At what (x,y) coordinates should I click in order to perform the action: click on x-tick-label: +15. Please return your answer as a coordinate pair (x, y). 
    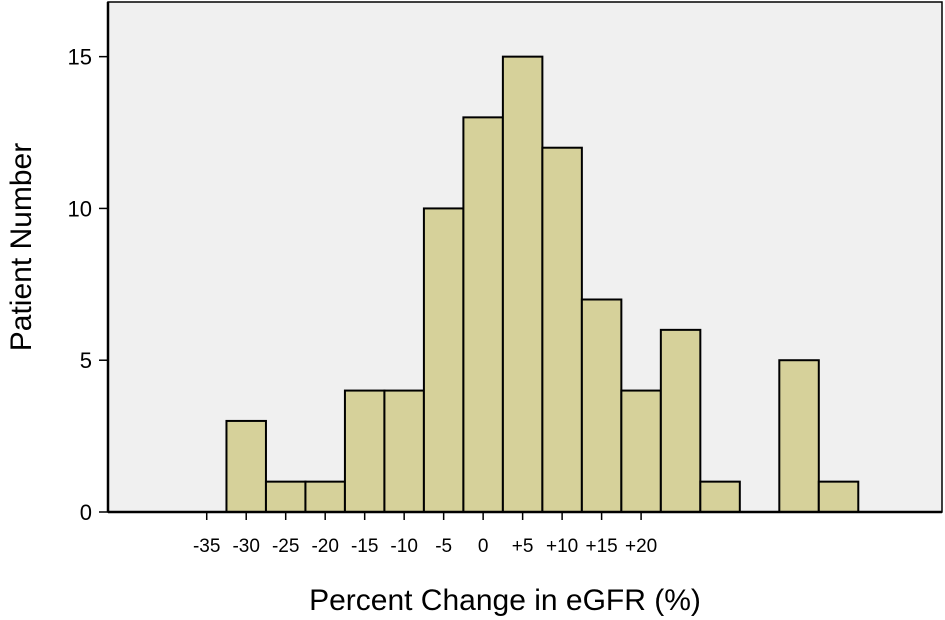
    Looking at the image, I should click on (601, 546).